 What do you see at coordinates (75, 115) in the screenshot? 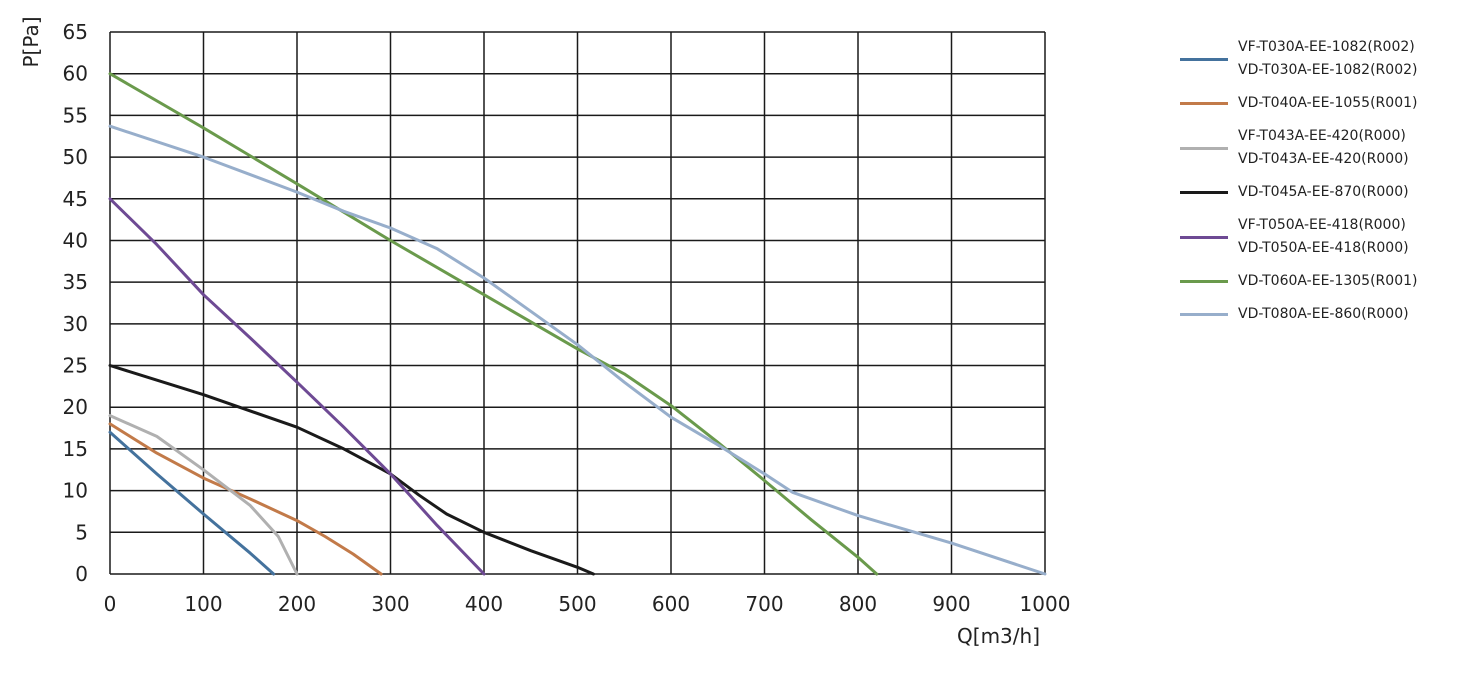
I see `y-tick-label: 55` at bounding box center [75, 115].